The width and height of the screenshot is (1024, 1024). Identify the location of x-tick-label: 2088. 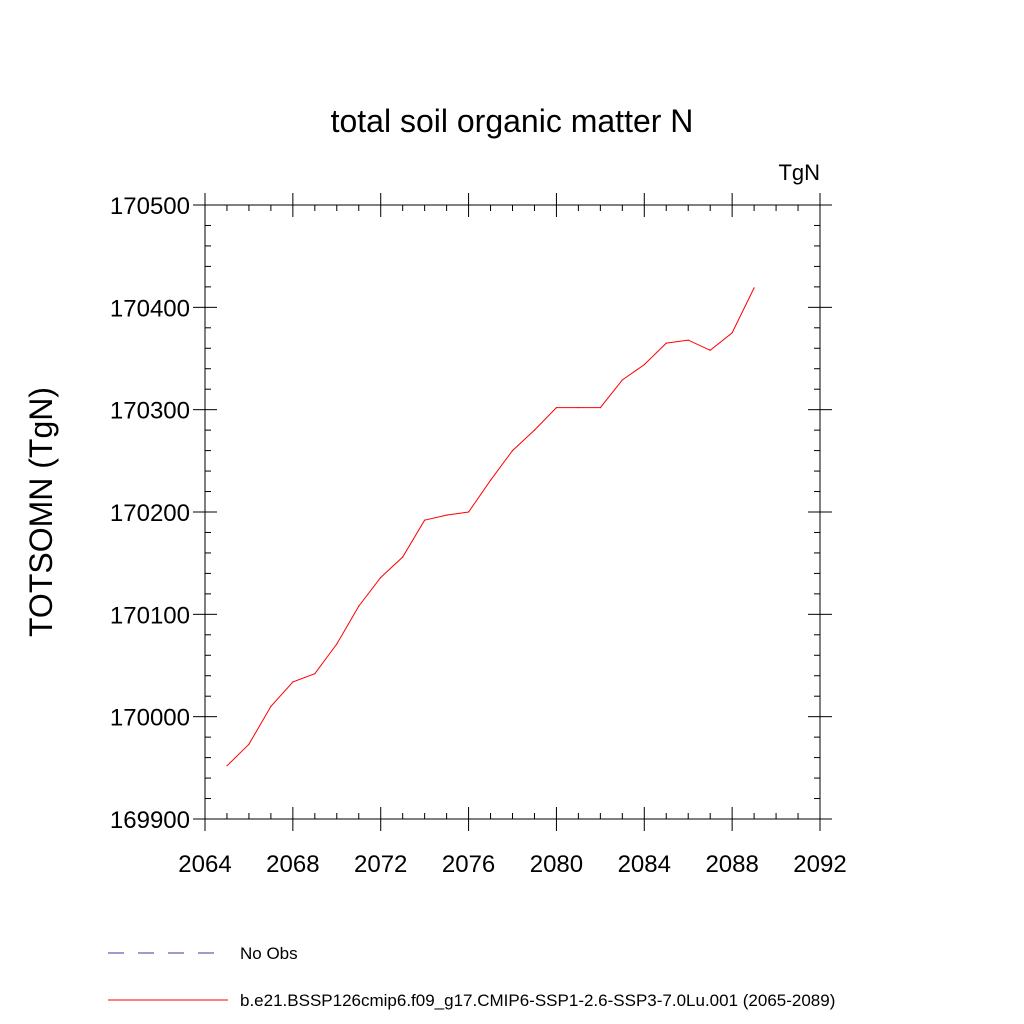
(731, 864).